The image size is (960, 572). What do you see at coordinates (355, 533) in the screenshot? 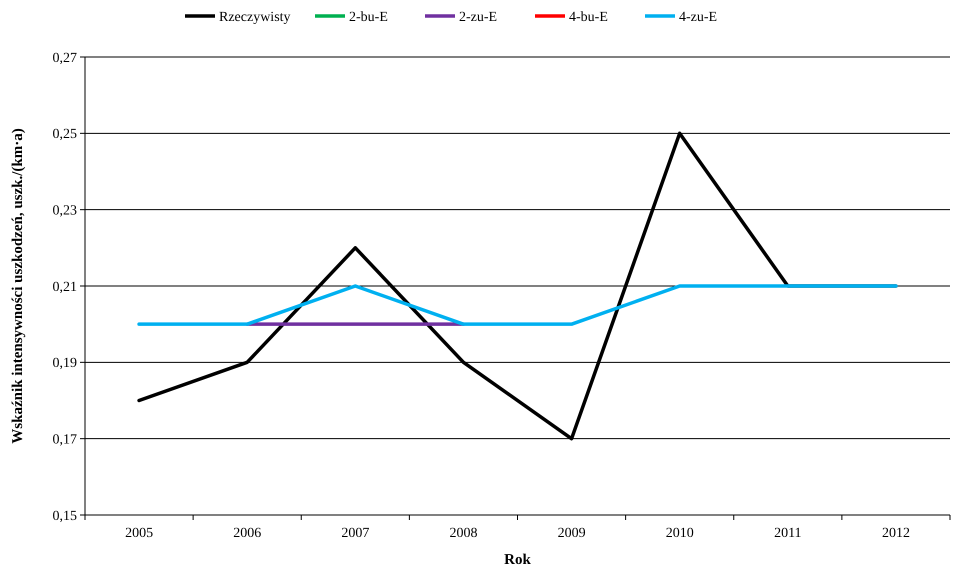
I see `x-tick-label: 2007` at bounding box center [355, 533].